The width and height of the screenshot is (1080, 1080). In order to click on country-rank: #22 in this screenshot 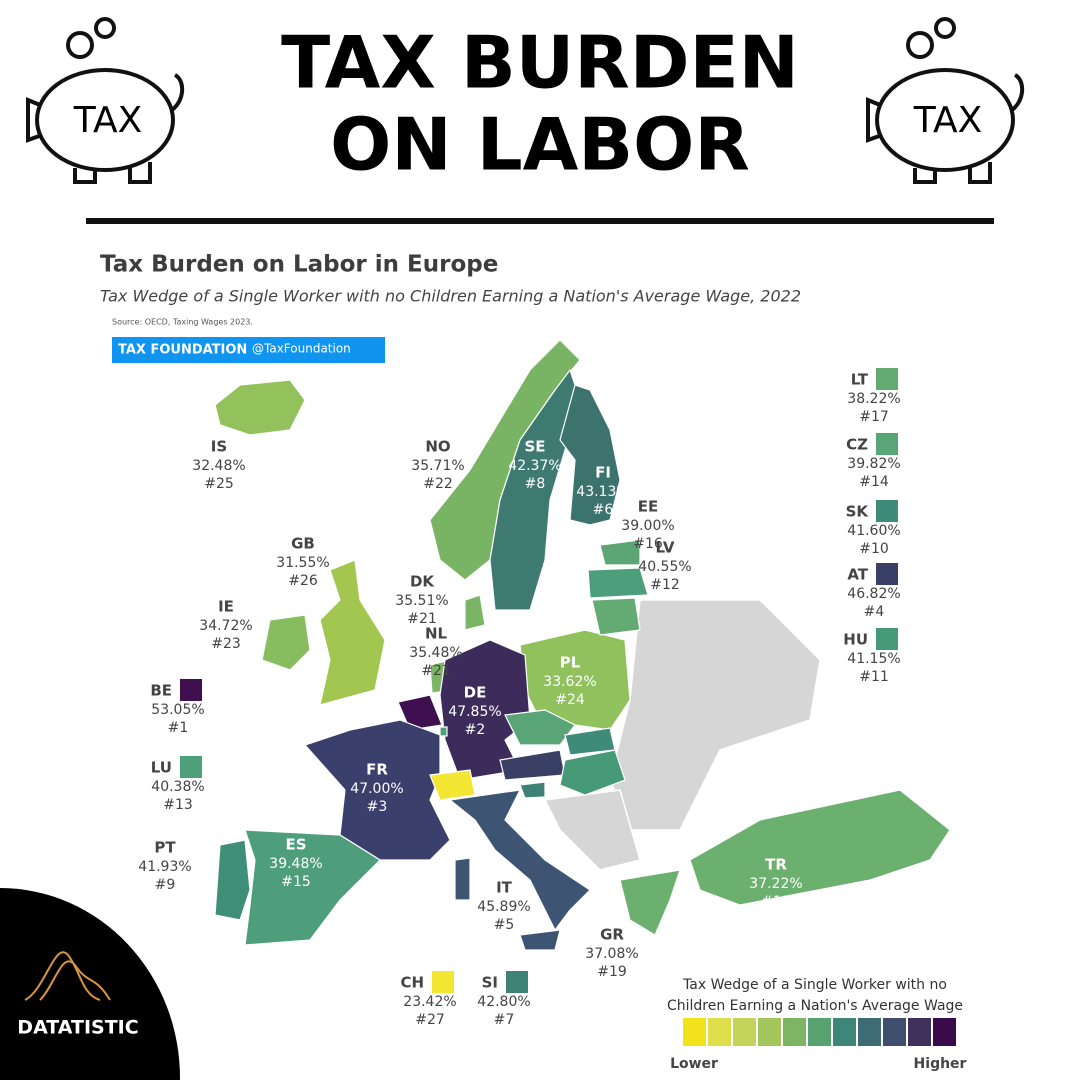, I will do `click(438, 484)`.